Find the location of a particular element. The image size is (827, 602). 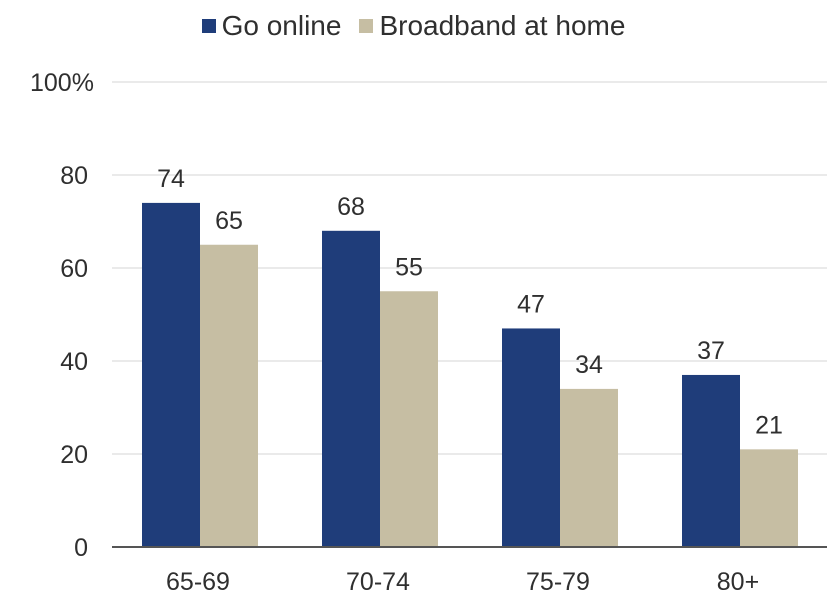

data-label: 37 is located at coordinates (711, 351).